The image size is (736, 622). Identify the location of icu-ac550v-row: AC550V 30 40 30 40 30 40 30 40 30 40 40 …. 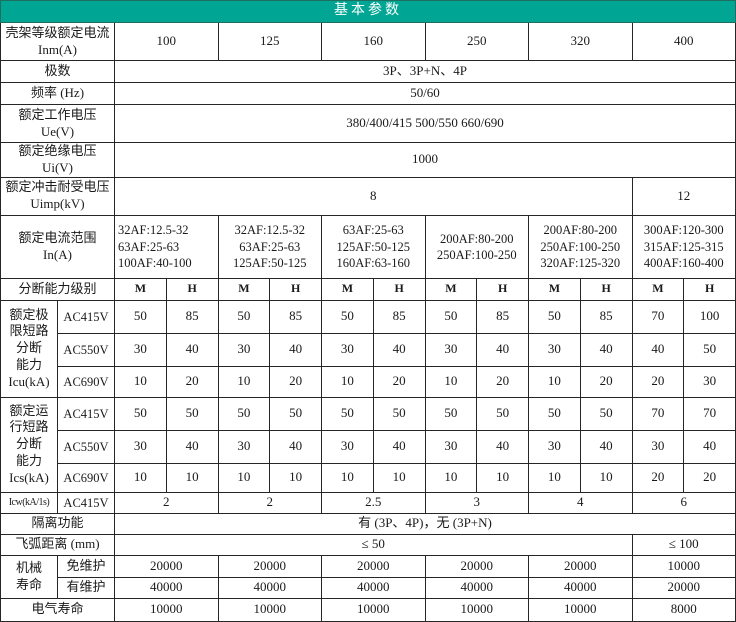
(368, 349).